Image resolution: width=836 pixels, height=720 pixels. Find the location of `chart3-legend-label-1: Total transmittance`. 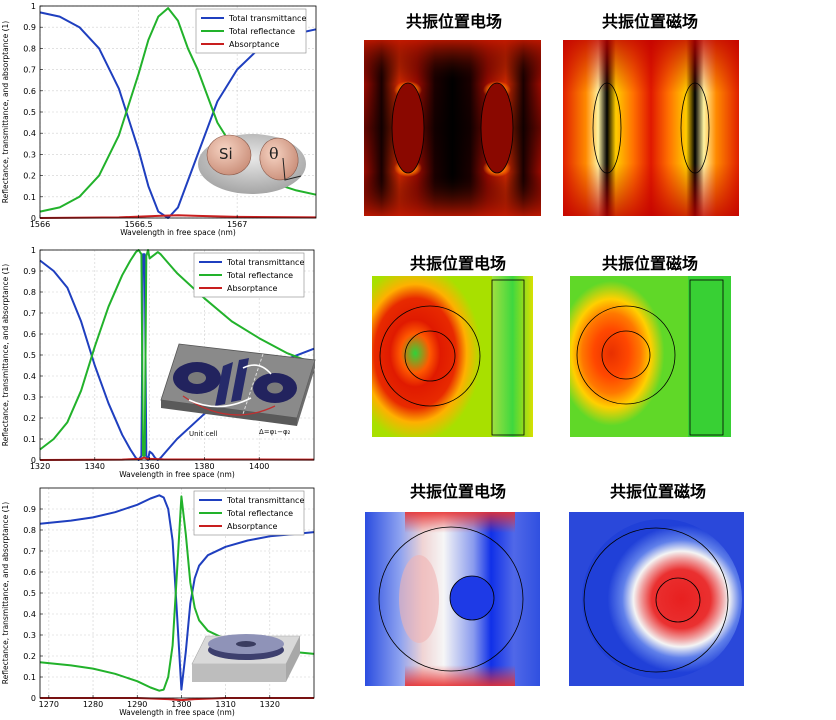

chart3-legend-label-1: Total transmittance is located at coordinates (265, 500).